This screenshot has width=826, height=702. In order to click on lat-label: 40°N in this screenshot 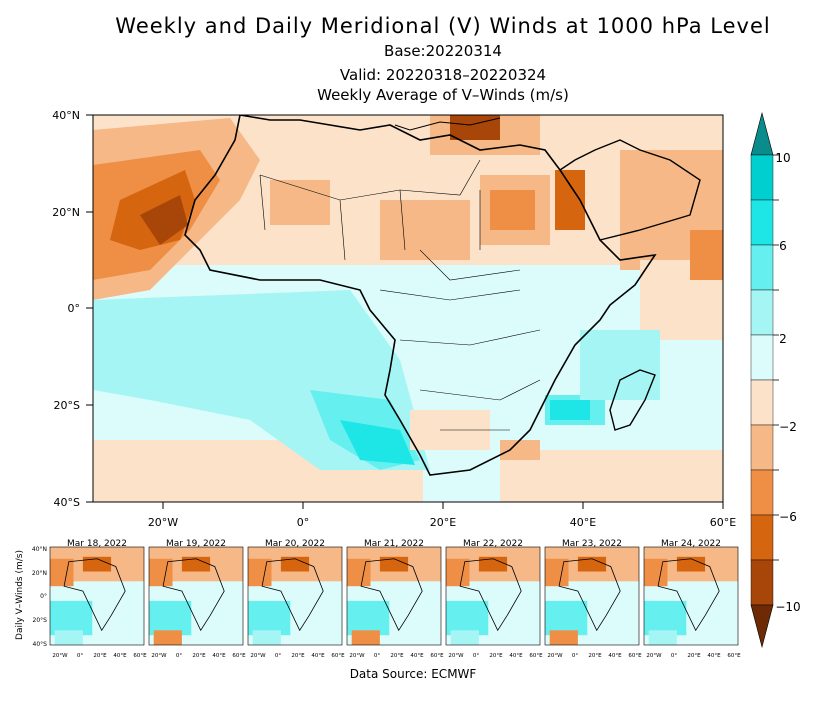, I will do `click(66, 115)`.